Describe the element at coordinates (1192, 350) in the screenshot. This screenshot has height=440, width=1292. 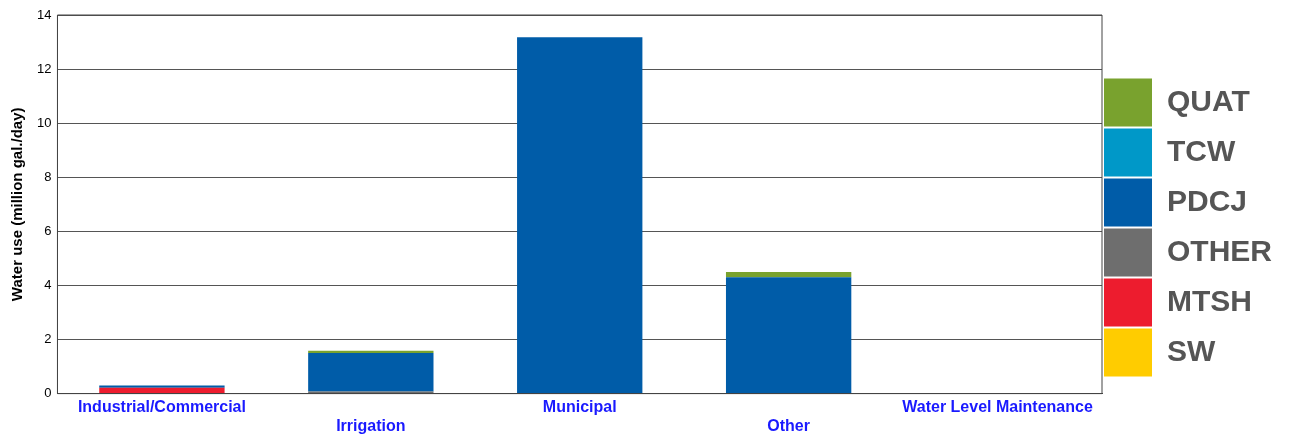
I see `legend-label: SW` at that location.